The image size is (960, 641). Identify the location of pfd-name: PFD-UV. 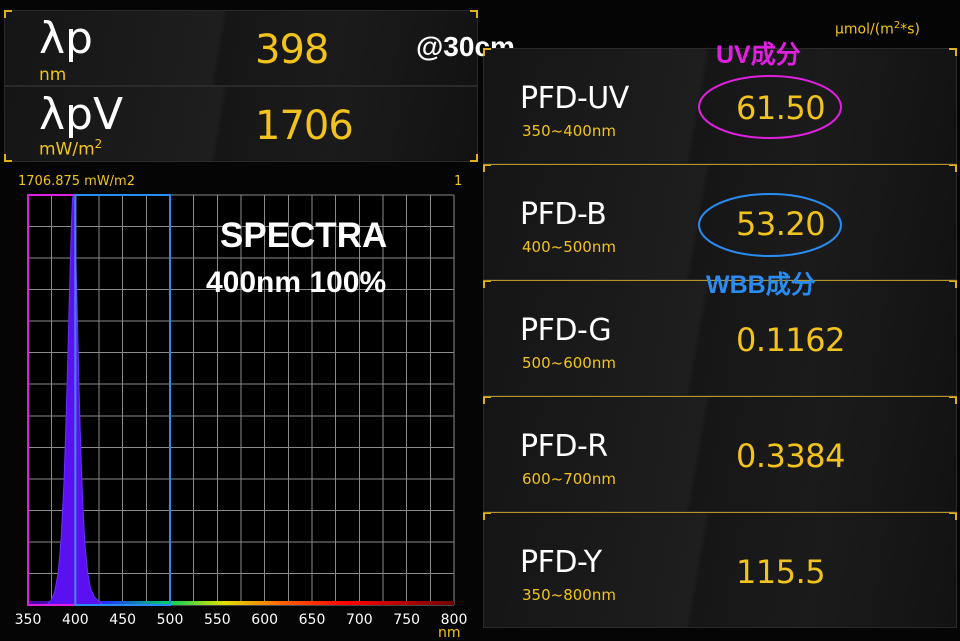
(574, 98).